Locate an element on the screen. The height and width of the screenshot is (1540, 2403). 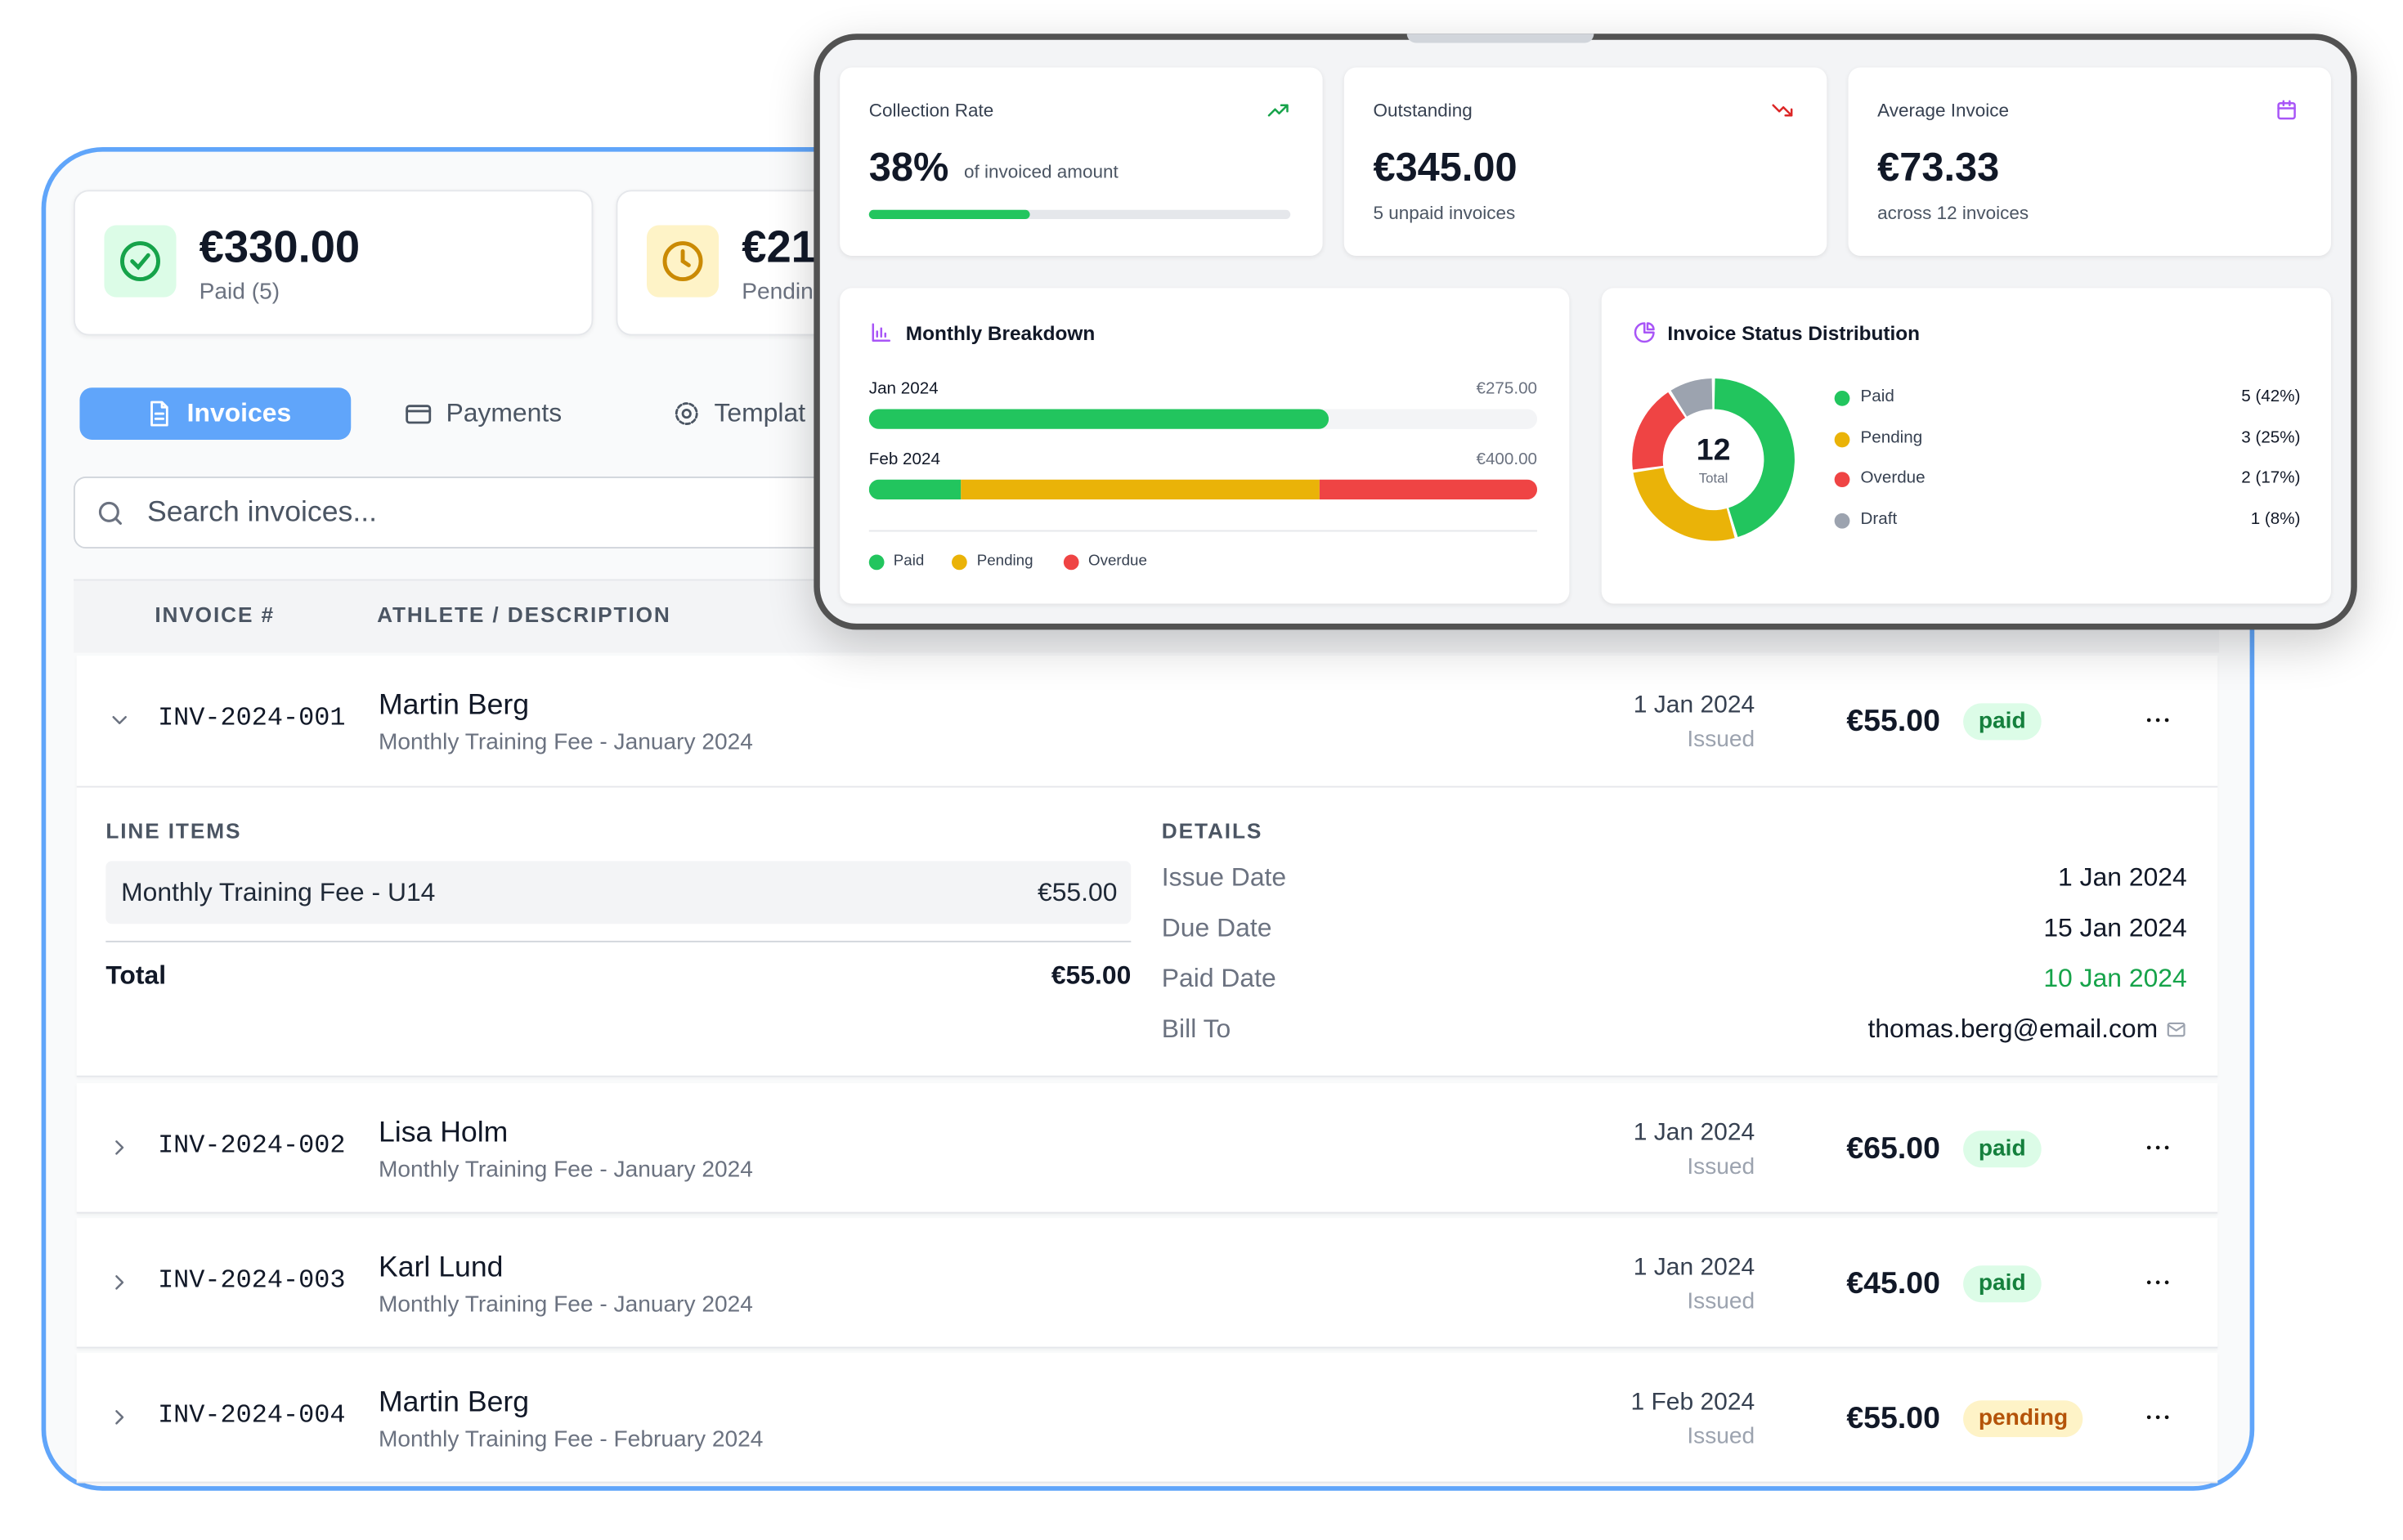
invoice-amount: €65.00 is located at coordinates (1893, 1149).